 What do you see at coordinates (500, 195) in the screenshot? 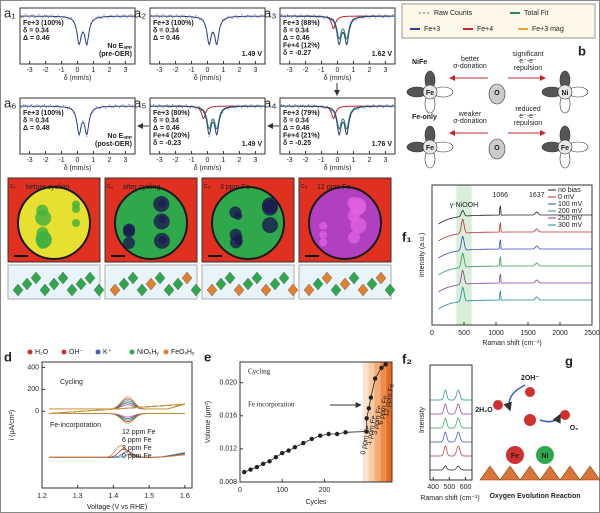
I see `peak-label: 1066` at bounding box center [500, 195].